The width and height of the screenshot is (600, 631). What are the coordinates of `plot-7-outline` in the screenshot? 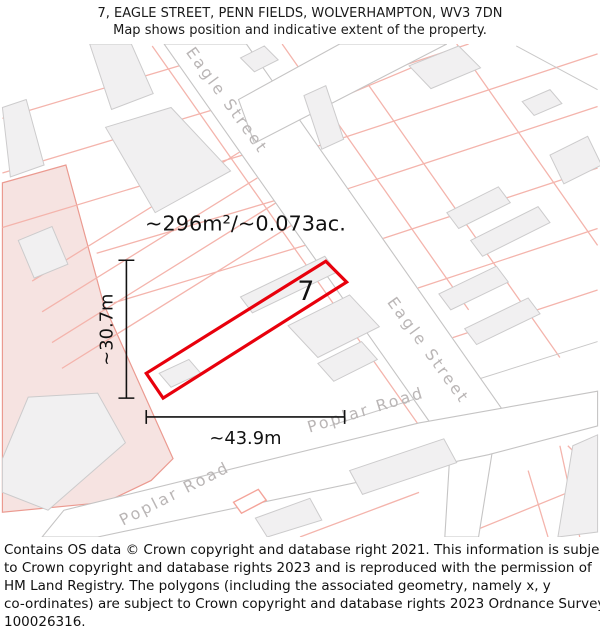 It's located at (247, 330).